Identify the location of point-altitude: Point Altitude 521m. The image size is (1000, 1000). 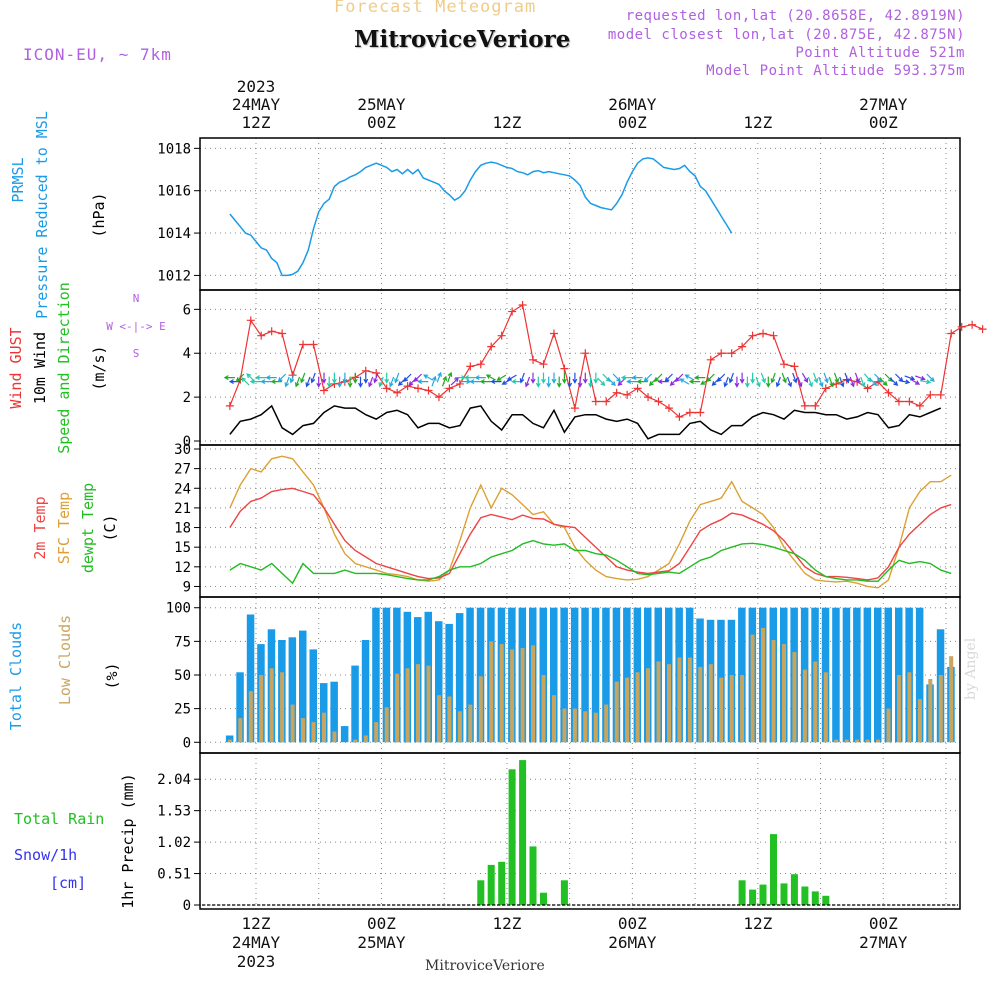
(880, 53).